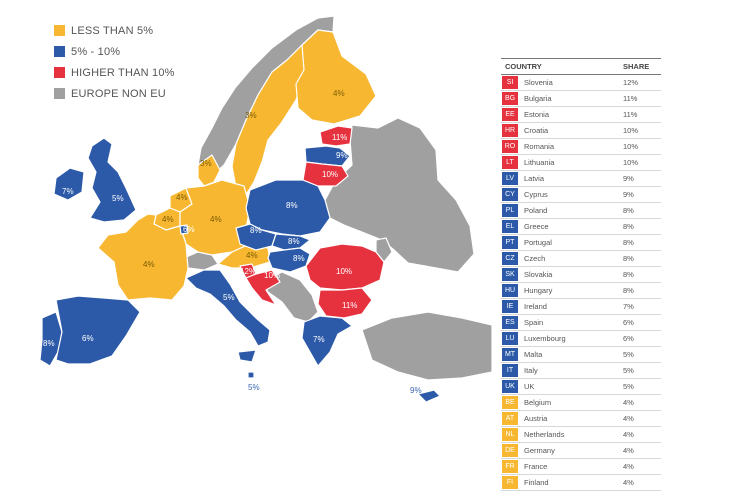 Image resolution: width=732 pixels, height=491 pixels. Describe the element at coordinates (535, 258) in the screenshot. I see `country-name: Czech` at that location.